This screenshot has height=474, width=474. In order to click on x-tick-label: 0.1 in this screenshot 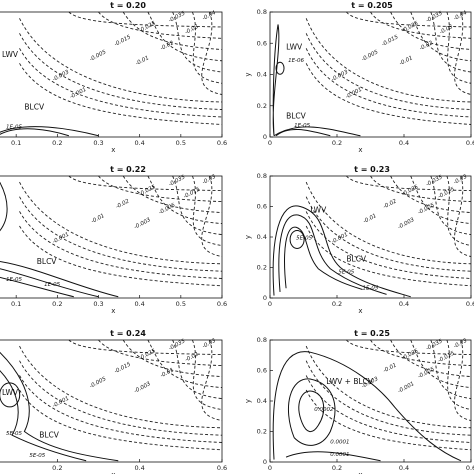, I will do `click(16, 304)`.